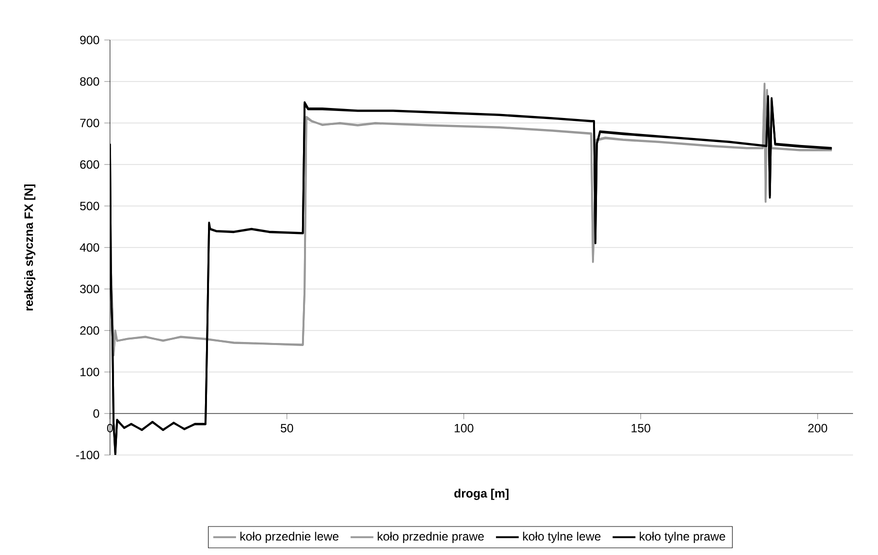 The width and height of the screenshot is (878, 555). What do you see at coordinates (464, 428) in the screenshot?
I see `x-tick-label: 100` at bounding box center [464, 428].